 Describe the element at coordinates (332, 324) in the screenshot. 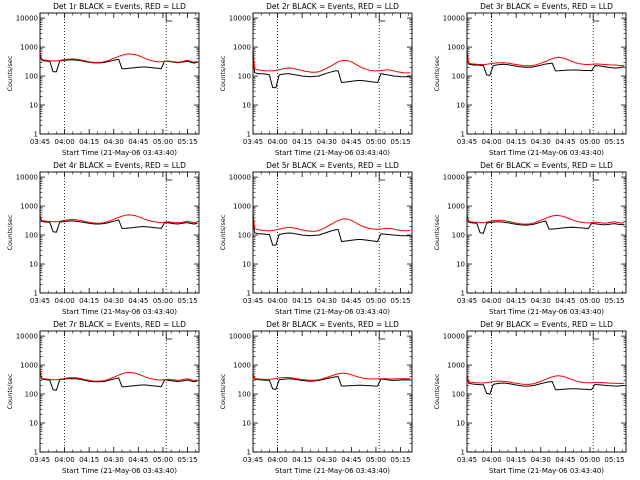

I see `chart-title: Det 8r BLACK = Events, RED = LLD` at that location.